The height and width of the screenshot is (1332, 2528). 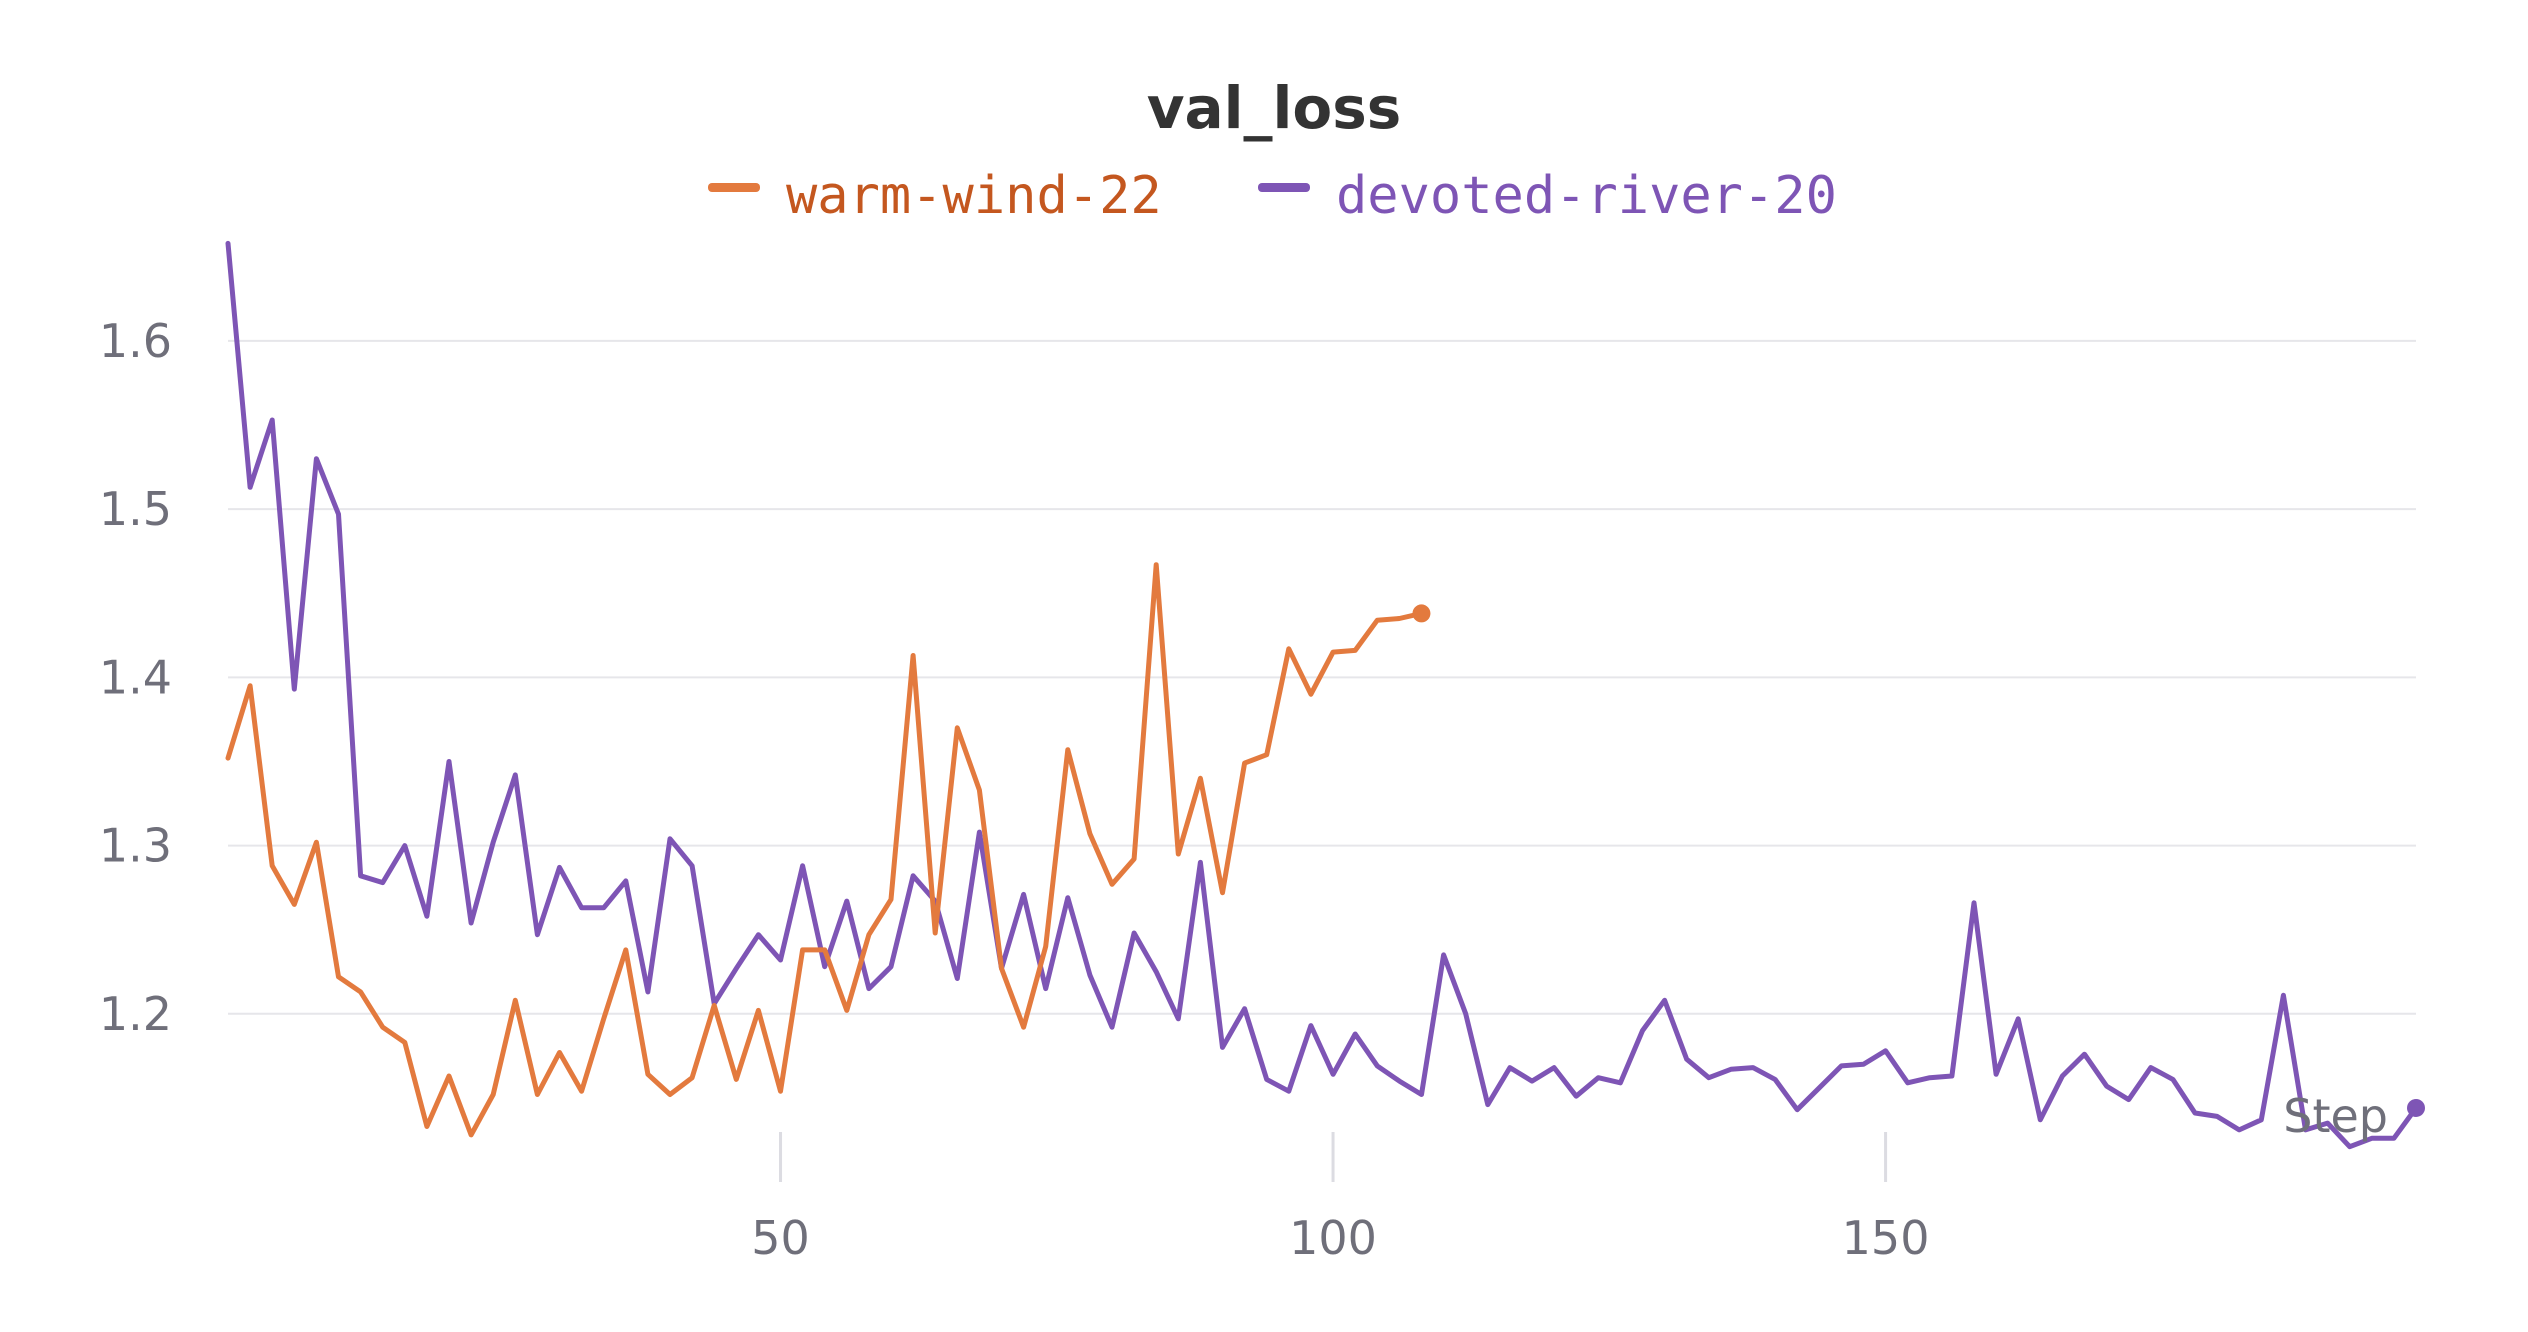 I want to click on y-tick-label: 1.4, so click(x=135, y=677).